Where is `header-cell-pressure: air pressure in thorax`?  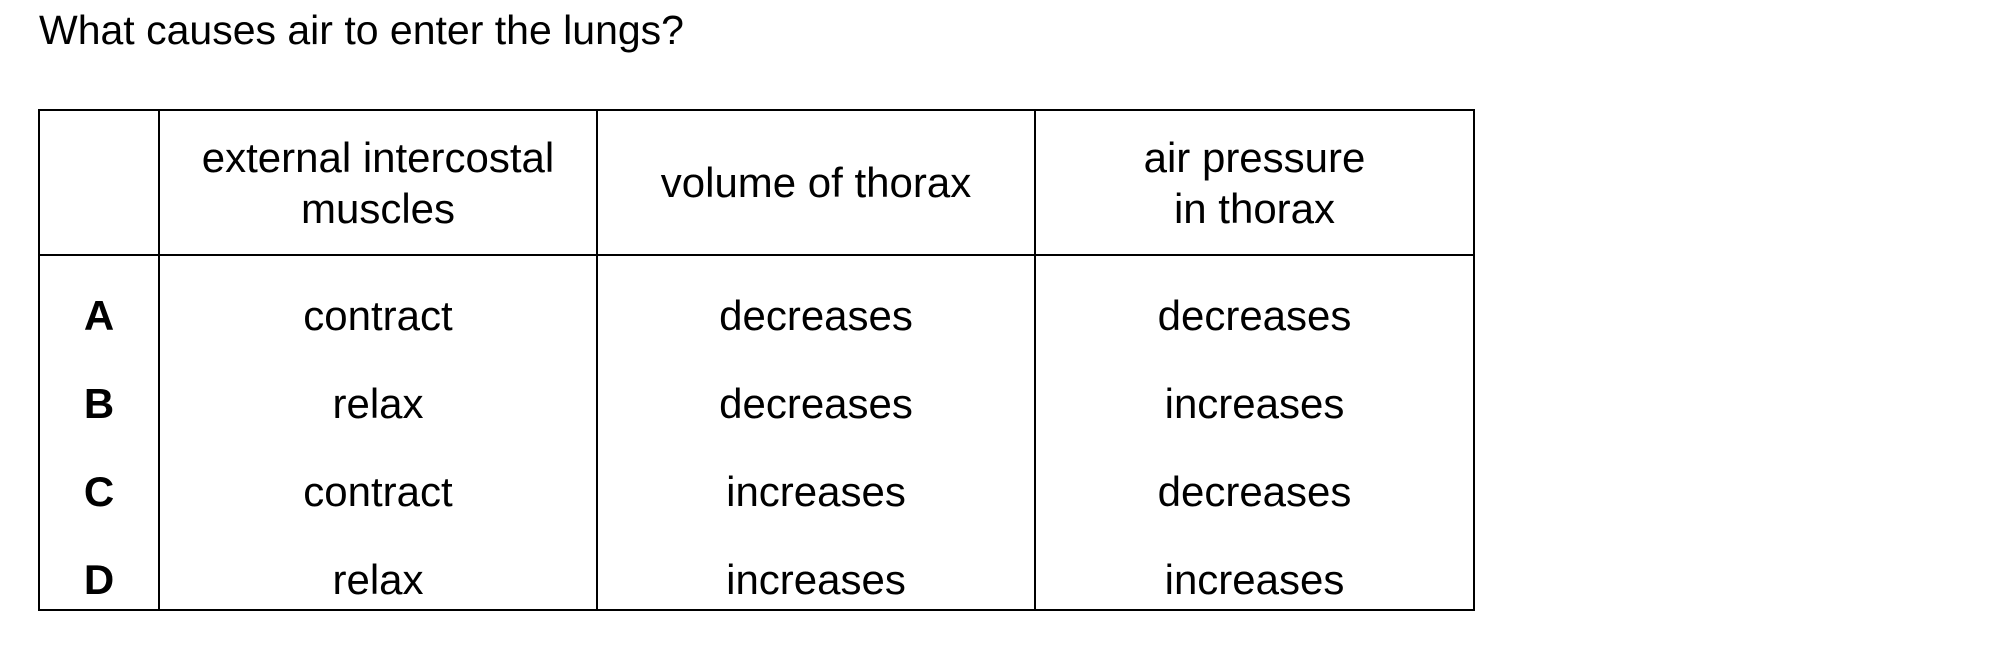 header-cell-pressure: air pressure in thorax is located at coordinates (1254, 182).